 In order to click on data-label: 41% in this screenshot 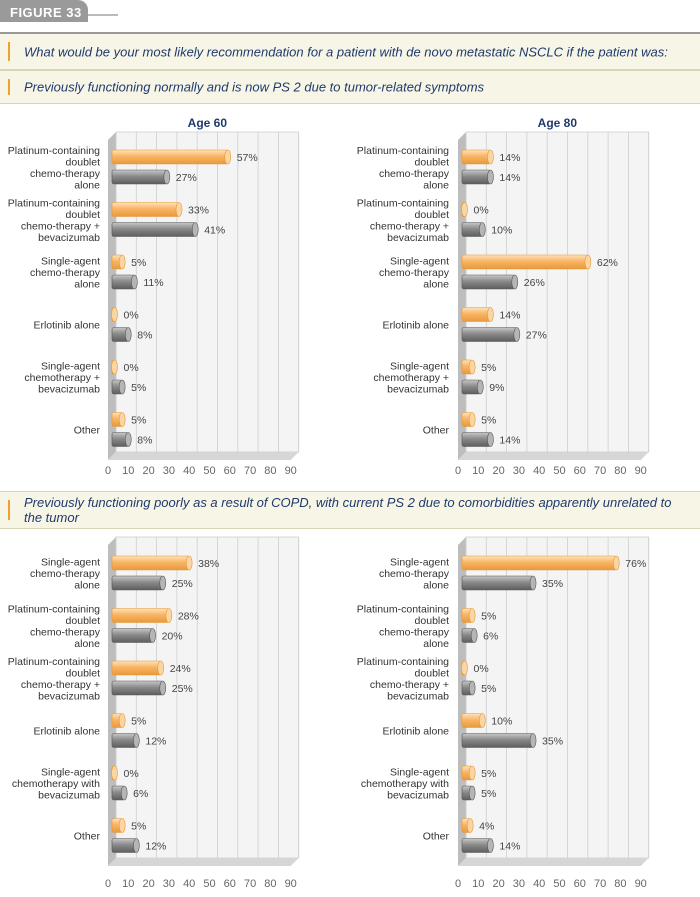, I will do `click(214, 231)`.